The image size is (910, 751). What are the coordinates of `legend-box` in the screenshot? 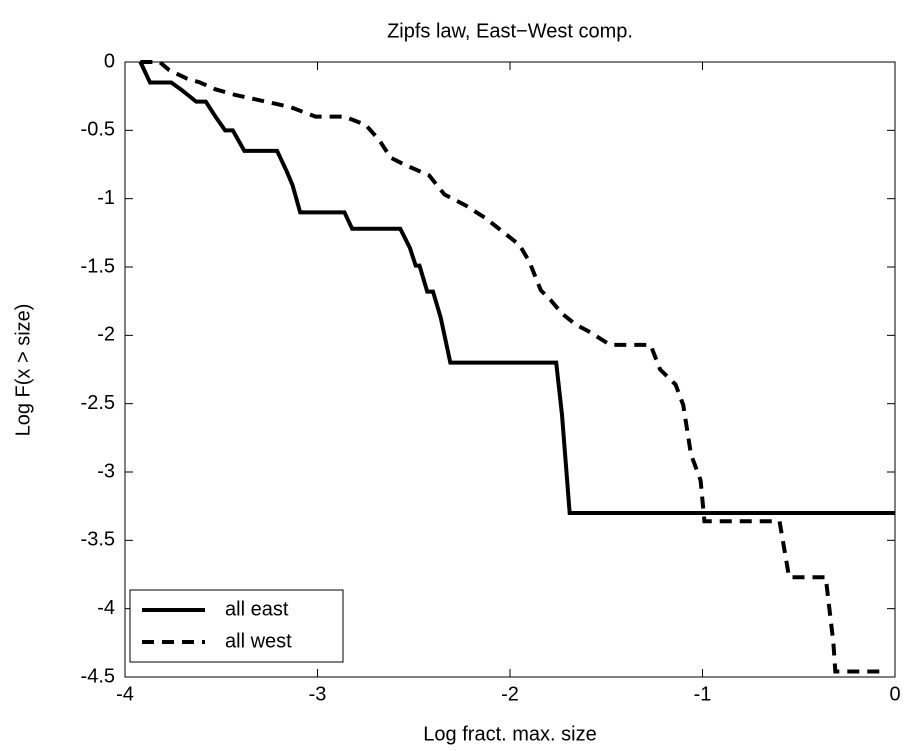 It's located at (236, 626).